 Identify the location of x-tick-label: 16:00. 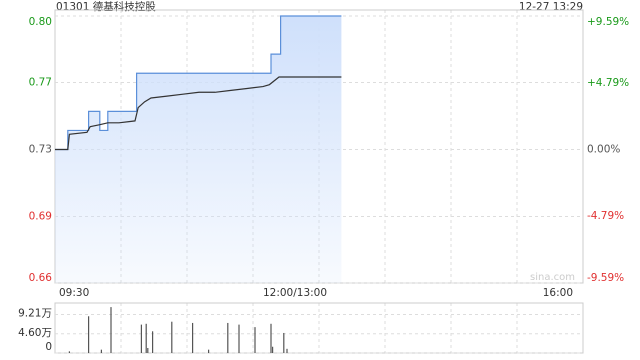
(558, 293).